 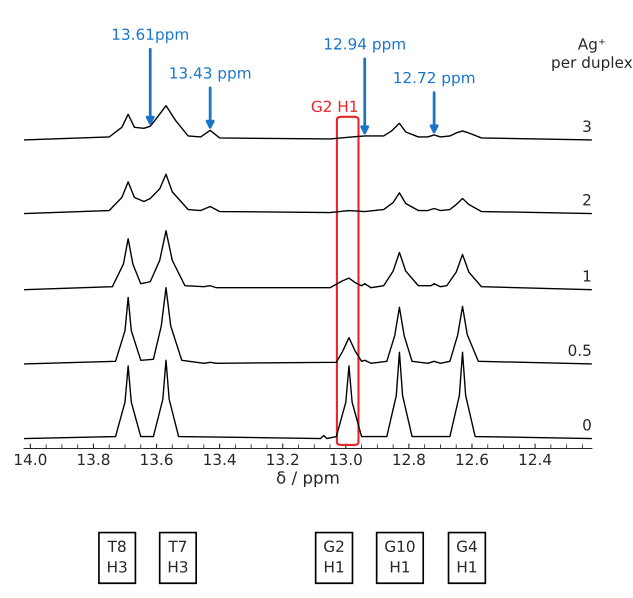 I want to click on x-tick-label: 13.0, so click(x=346, y=460).